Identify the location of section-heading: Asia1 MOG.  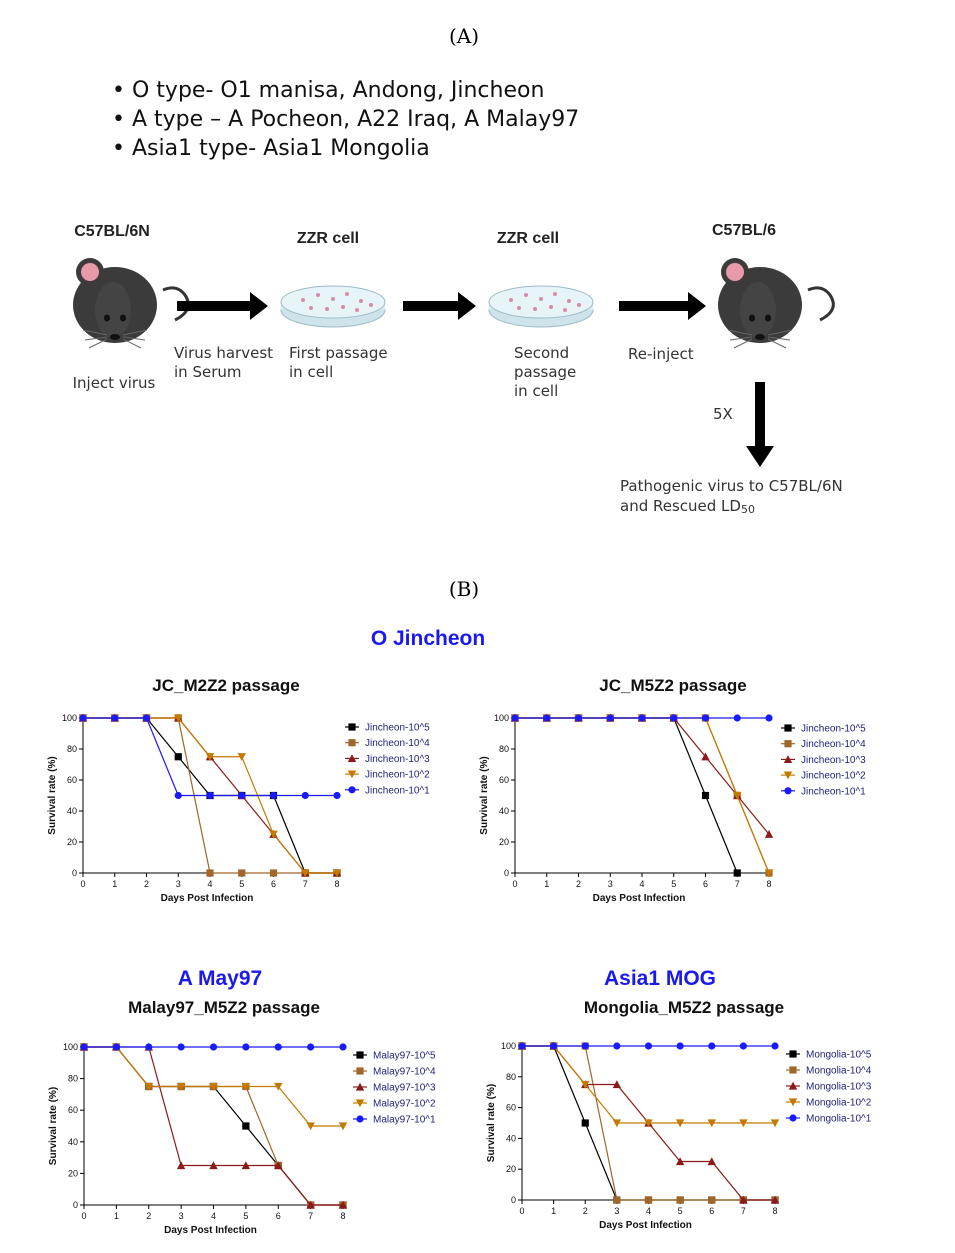
(660, 978).